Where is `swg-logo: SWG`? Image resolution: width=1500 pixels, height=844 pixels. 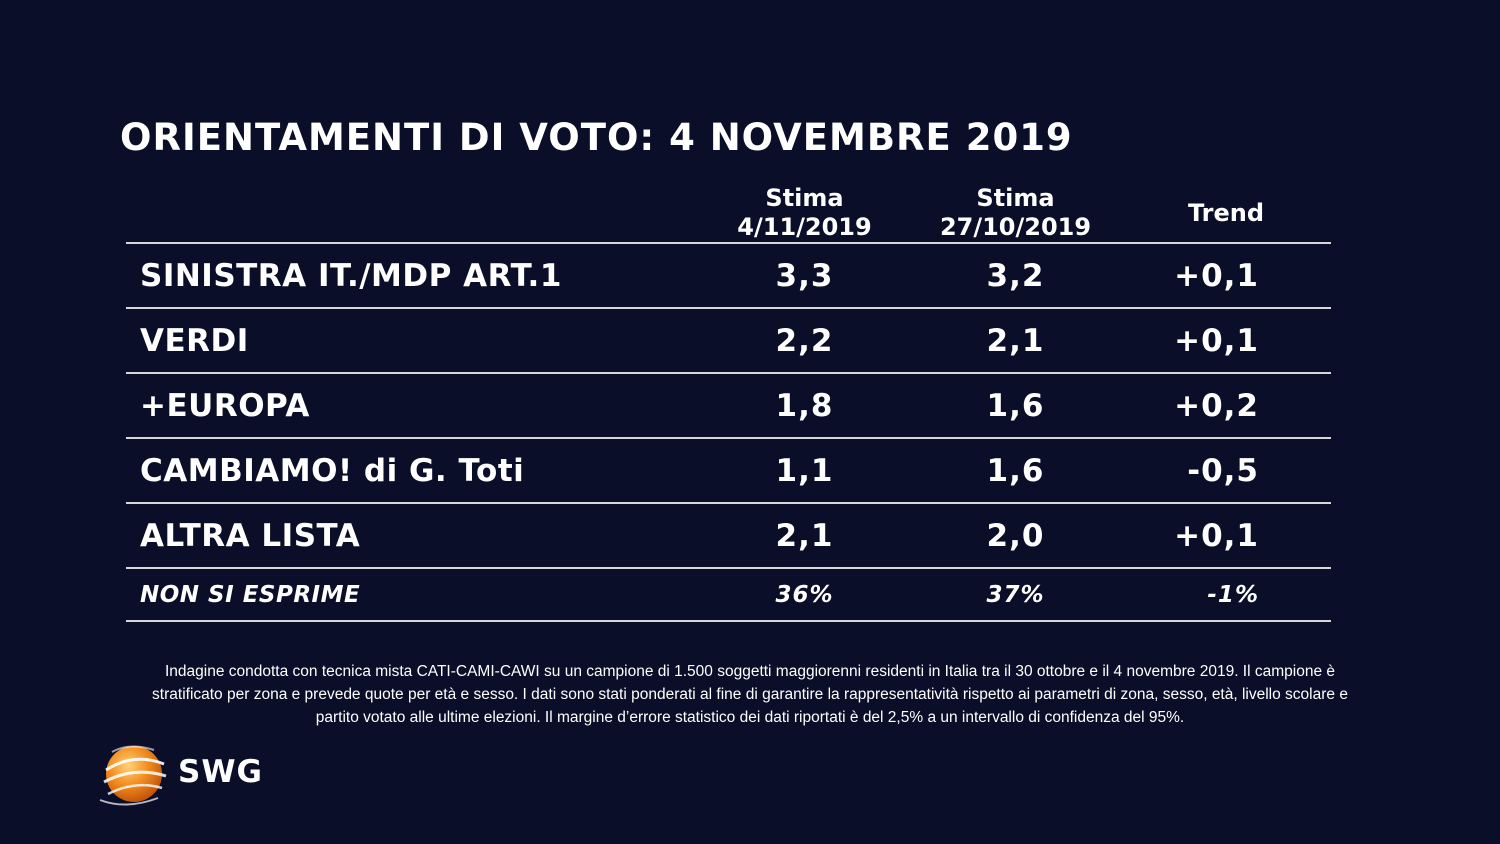 swg-logo: SWG is located at coordinates (191, 775).